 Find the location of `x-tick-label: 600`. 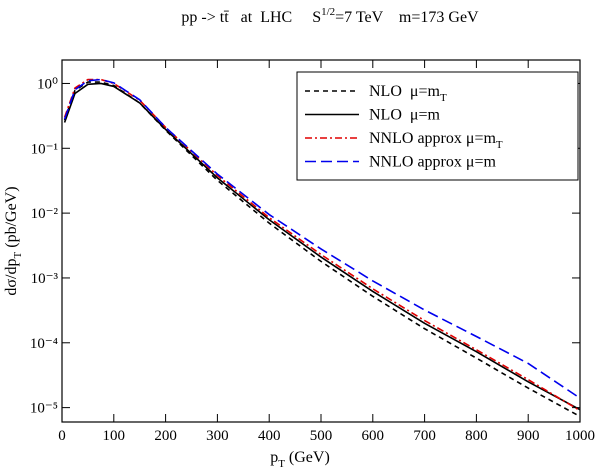

x-tick-label: 600 is located at coordinates (373, 436).